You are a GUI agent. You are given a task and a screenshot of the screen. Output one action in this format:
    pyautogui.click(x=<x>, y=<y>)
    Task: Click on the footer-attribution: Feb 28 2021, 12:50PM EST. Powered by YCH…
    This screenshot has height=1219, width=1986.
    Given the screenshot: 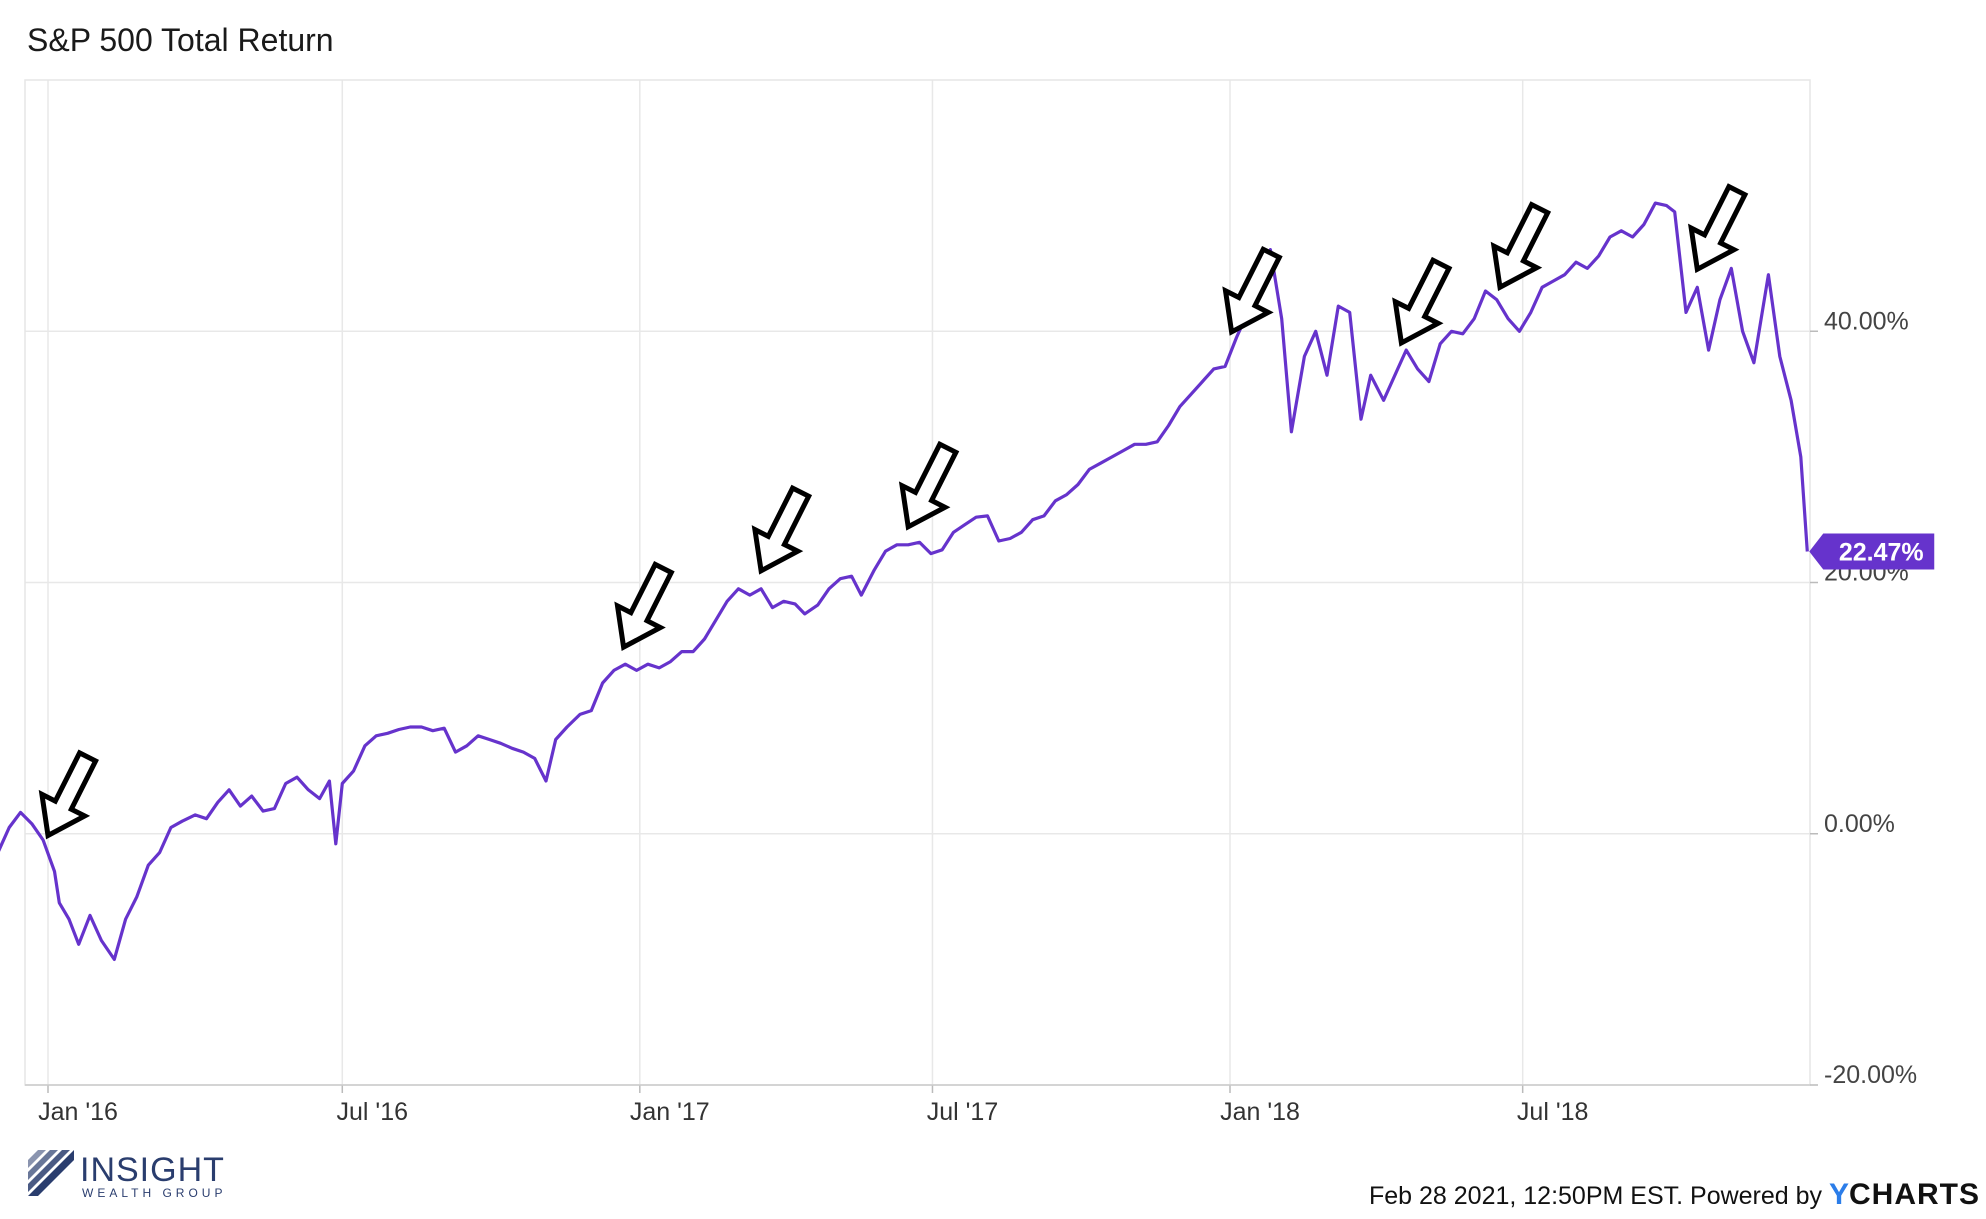 What is the action you would take?
    pyautogui.click(x=1674, y=1195)
    